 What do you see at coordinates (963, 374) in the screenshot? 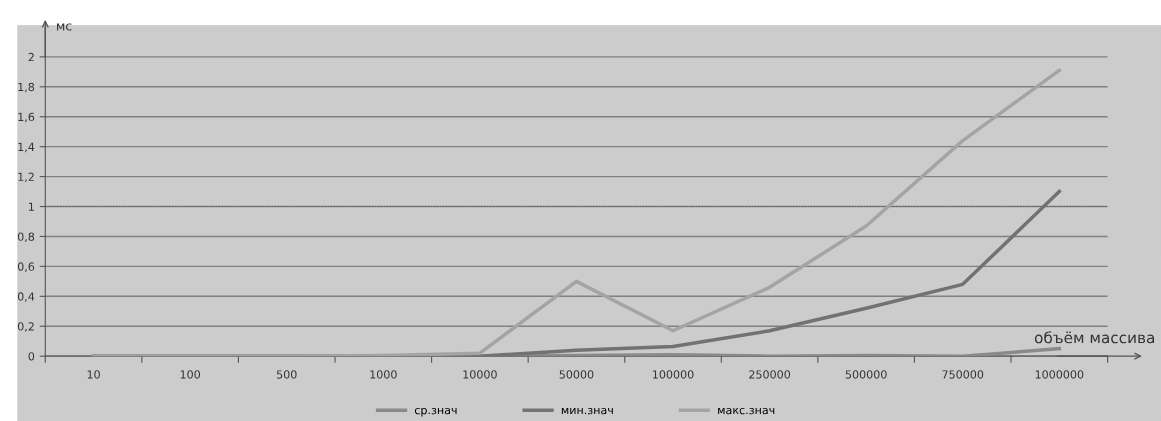
I see `x-tick-label: 750000` at bounding box center [963, 374].